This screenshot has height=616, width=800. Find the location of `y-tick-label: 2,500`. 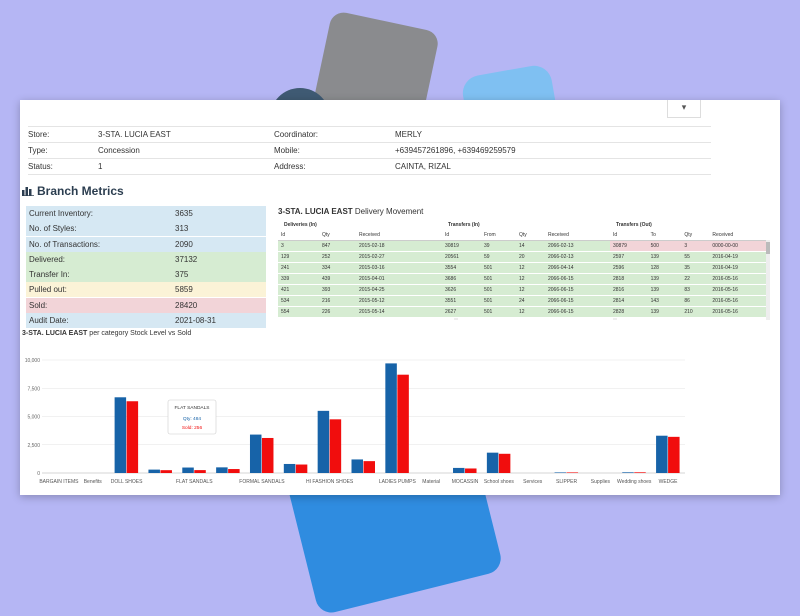

y-tick-label: 2,500 is located at coordinates (33, 446).